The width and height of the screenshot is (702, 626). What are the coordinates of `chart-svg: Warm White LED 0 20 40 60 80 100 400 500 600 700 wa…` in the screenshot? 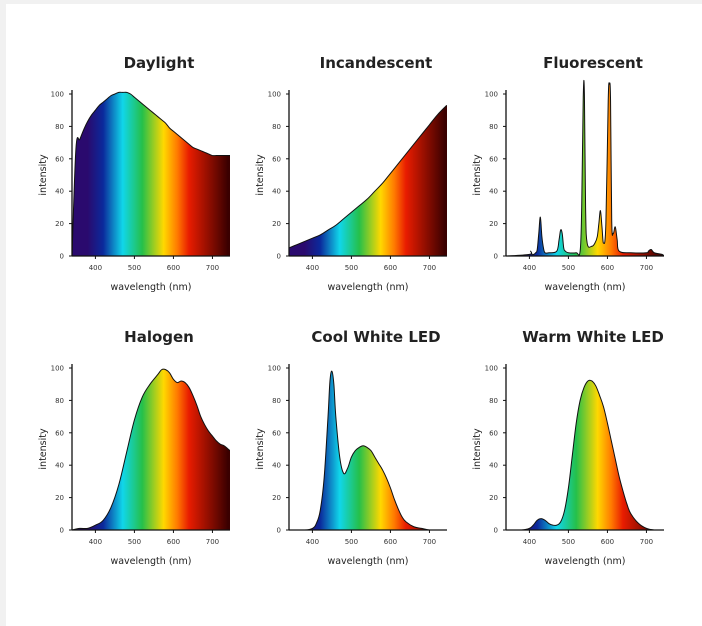 It's located at (568, 447).